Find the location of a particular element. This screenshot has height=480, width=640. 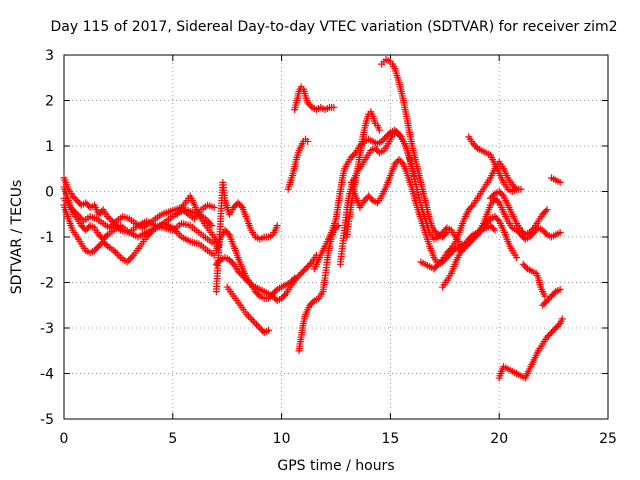

y-tick-label: 3 is located at coordinates (49, 56).